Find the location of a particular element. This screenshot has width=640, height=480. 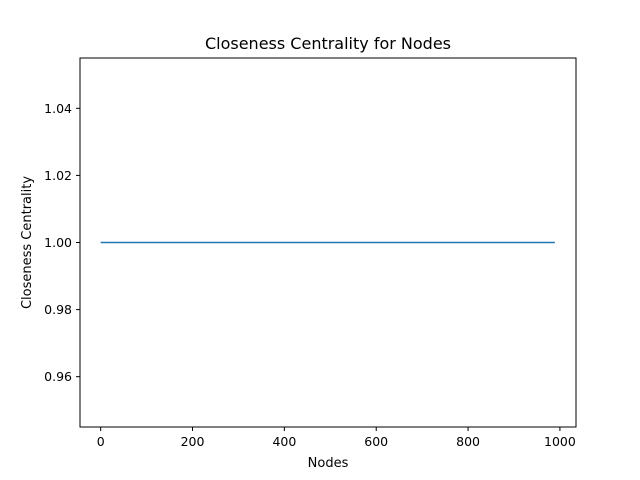

x-tick-label: 400 is located at coordinates (284, 441).